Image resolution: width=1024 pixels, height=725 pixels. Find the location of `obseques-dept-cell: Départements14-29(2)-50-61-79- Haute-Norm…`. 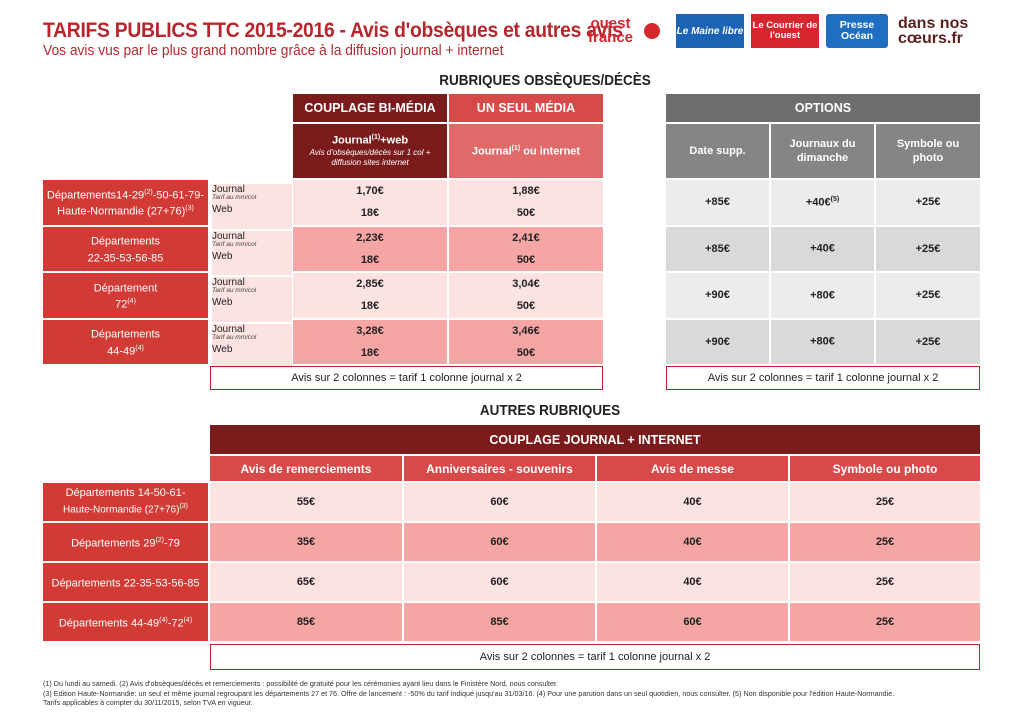

obseques-dept-cell: Départements14-29(2)-50-61-79- Haute-Norm… is located at coordinates (125, 202).